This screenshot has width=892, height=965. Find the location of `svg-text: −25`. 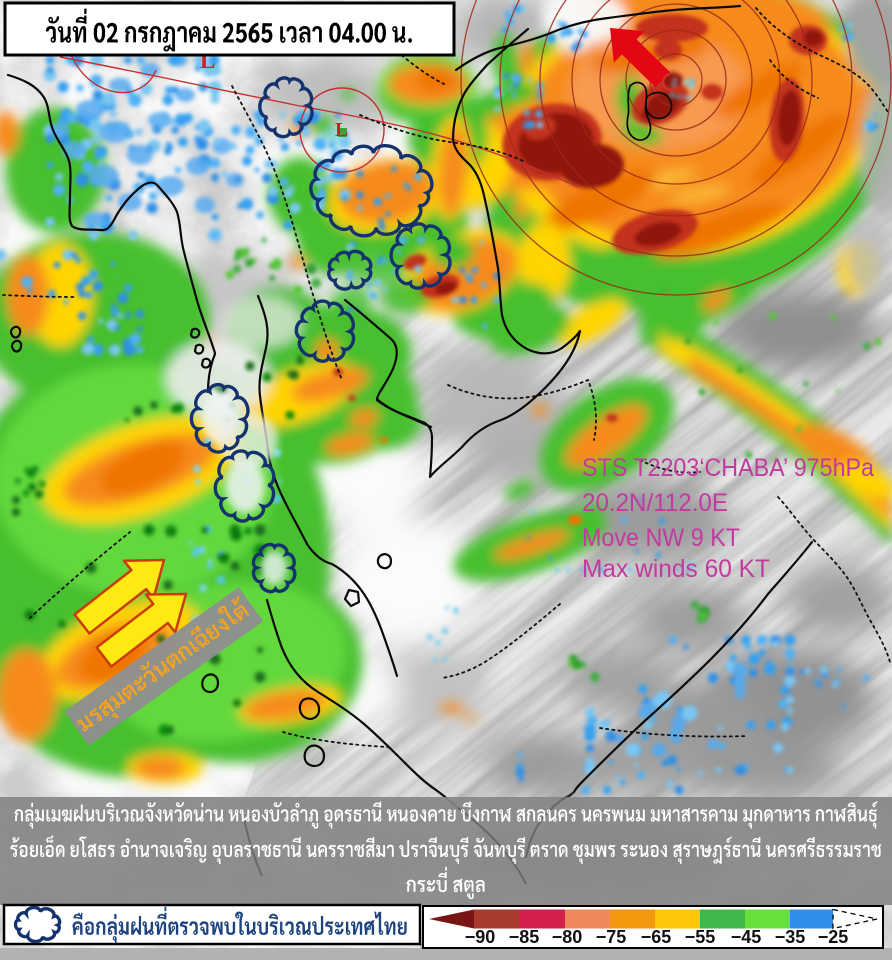

svg-text: −25 is located at coordinates (833, 937).